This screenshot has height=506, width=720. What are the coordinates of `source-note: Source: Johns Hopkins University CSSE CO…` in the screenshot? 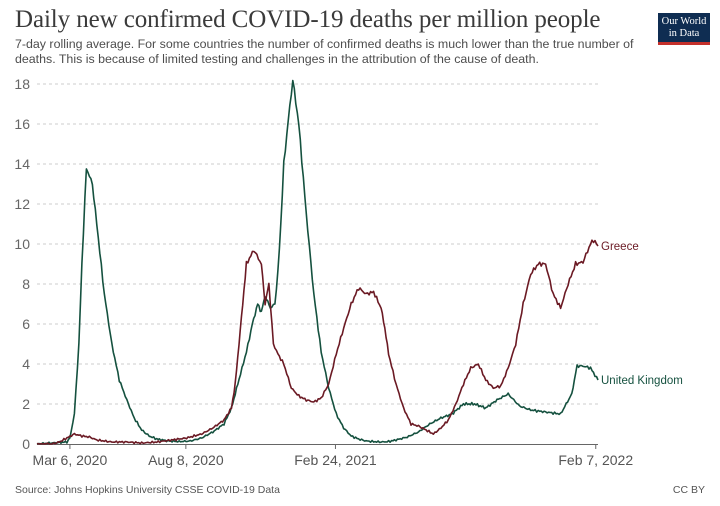 It's located at (147, 490).